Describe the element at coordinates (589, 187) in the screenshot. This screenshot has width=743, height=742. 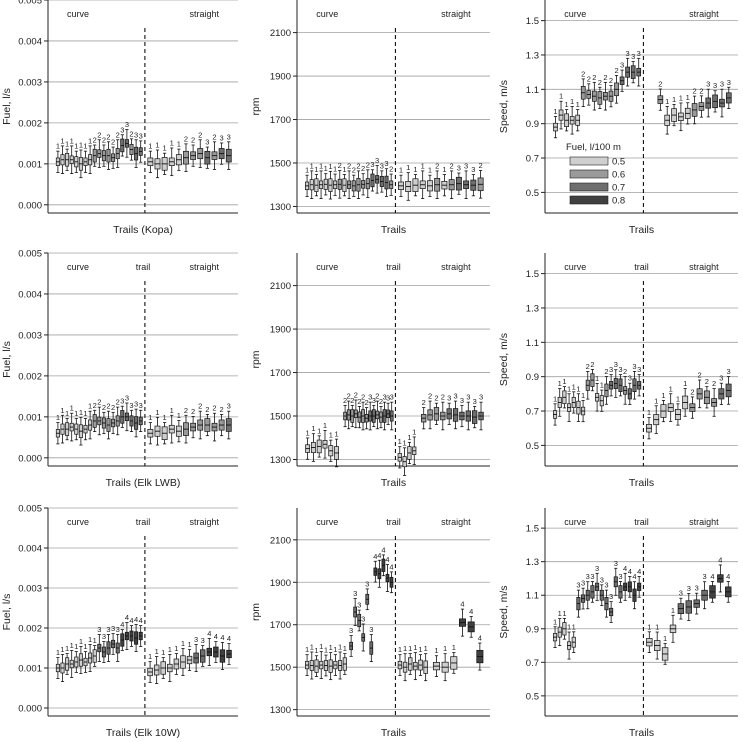
I see `legend-swatch` at that location.